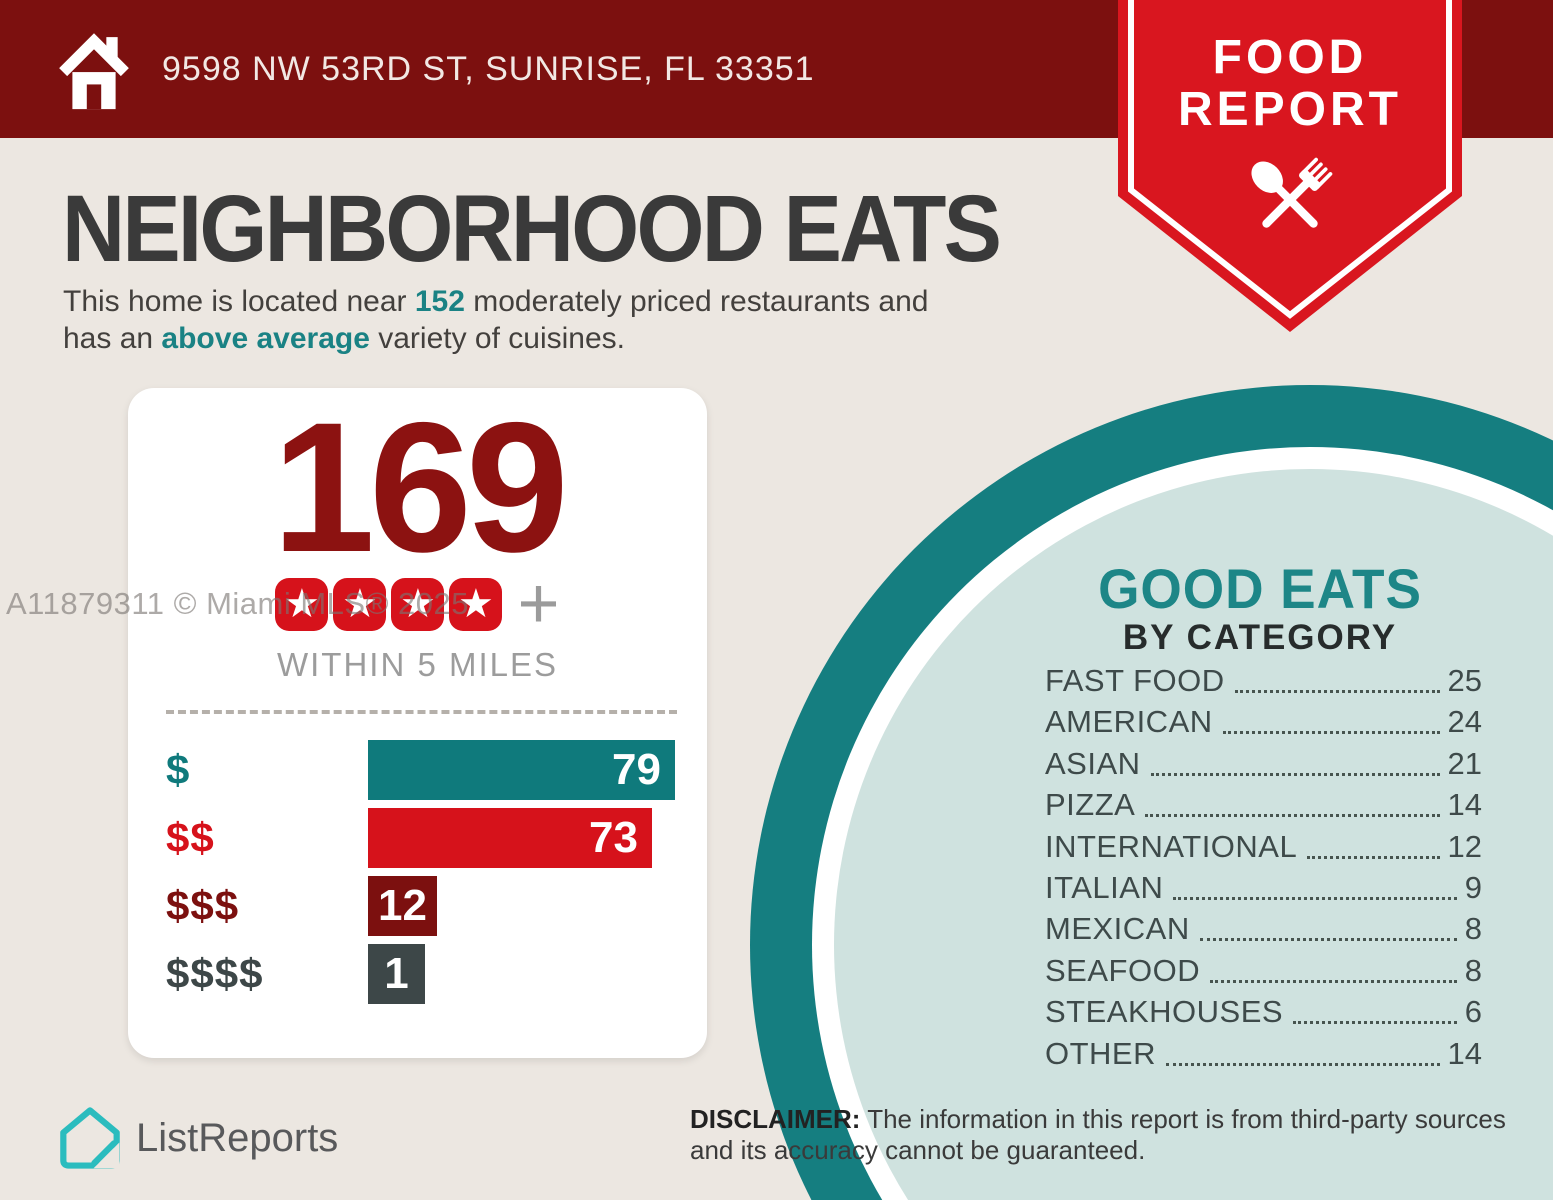 The width and height of the screenshot is (1553, 1200). I want to click on price-bar-row: $$$ 12, so click(421, 906).